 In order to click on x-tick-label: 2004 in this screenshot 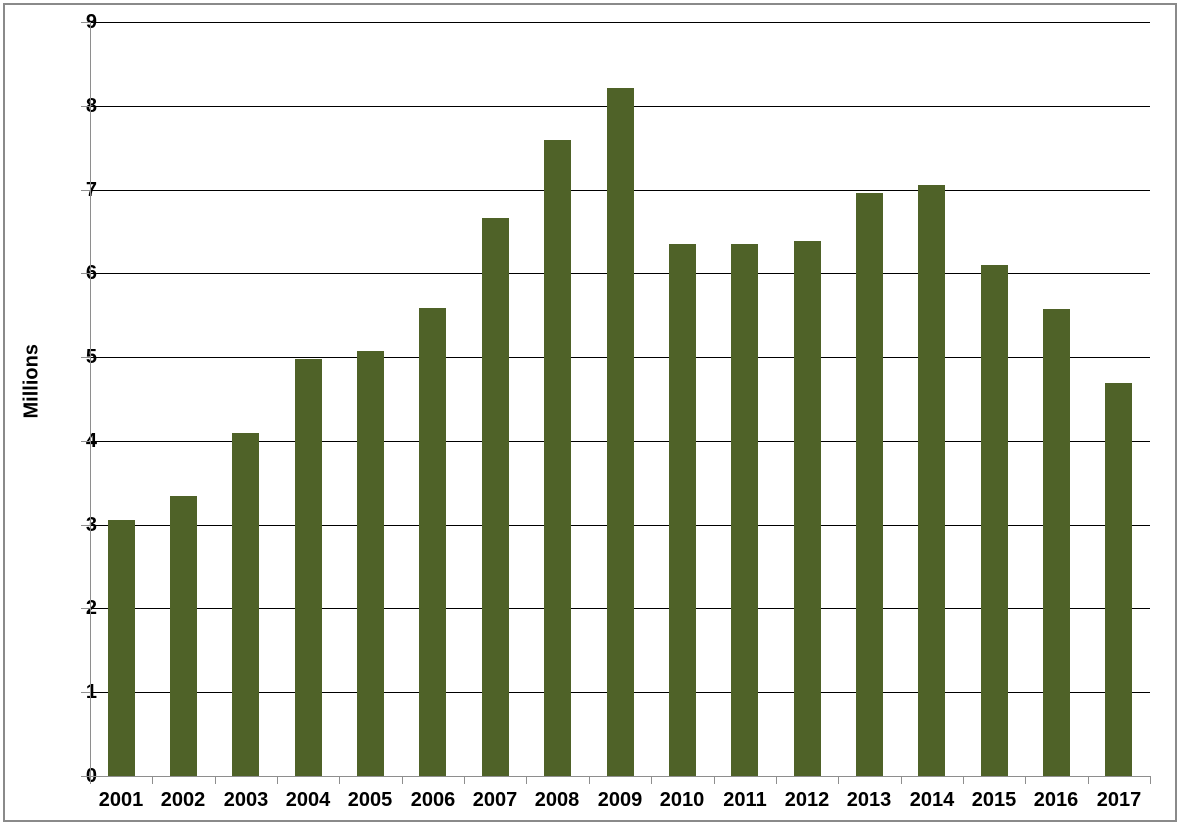, I will do `click(308, 800)`.